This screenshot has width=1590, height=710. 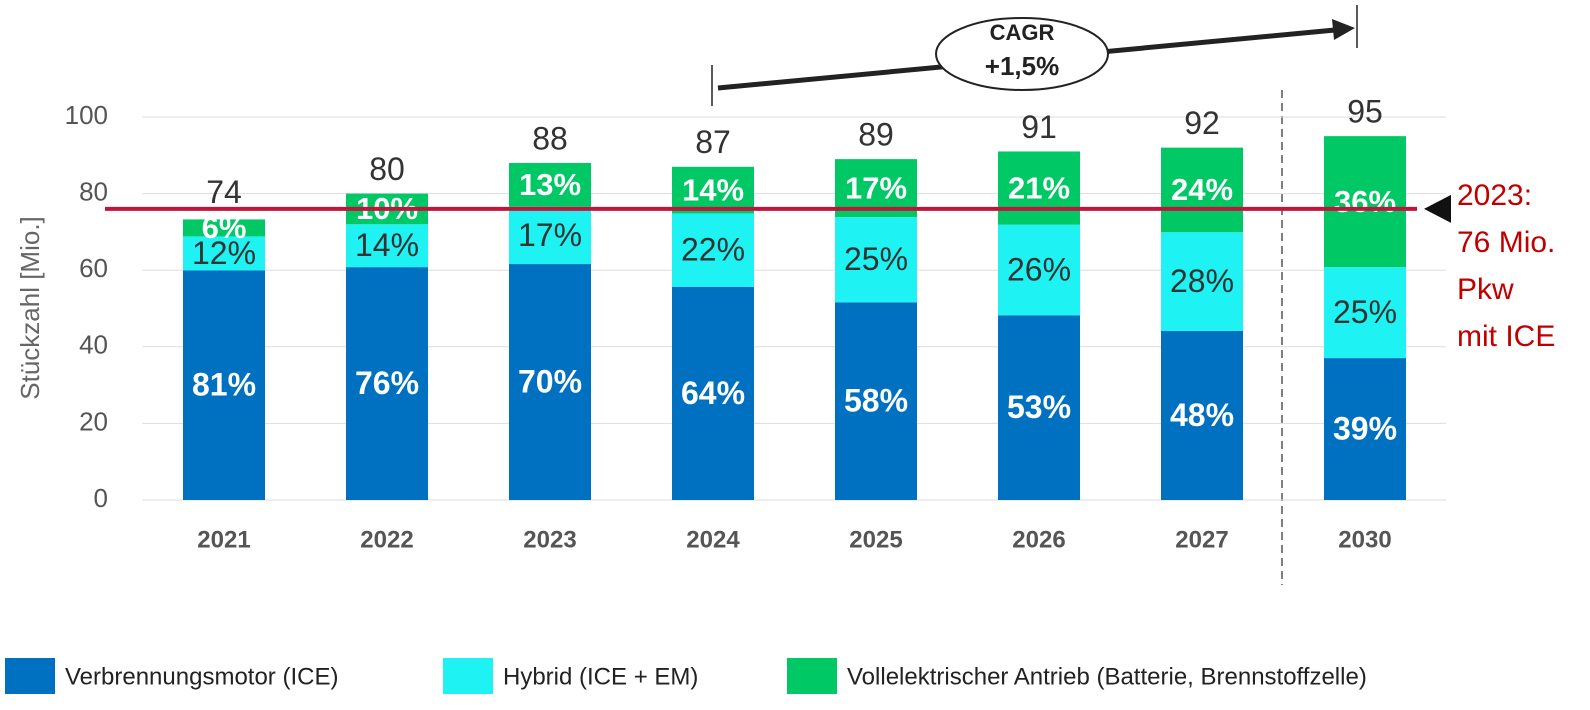 What do you see at coordinates (876, 135) in the screenshot?
I see `total-label: 89` at bounding box center [876, 135].